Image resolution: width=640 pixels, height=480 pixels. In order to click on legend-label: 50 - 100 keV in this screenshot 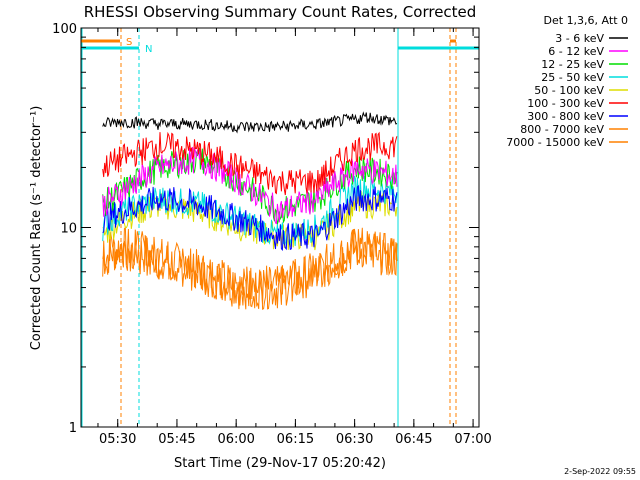, I will do `click(569, 90)`.